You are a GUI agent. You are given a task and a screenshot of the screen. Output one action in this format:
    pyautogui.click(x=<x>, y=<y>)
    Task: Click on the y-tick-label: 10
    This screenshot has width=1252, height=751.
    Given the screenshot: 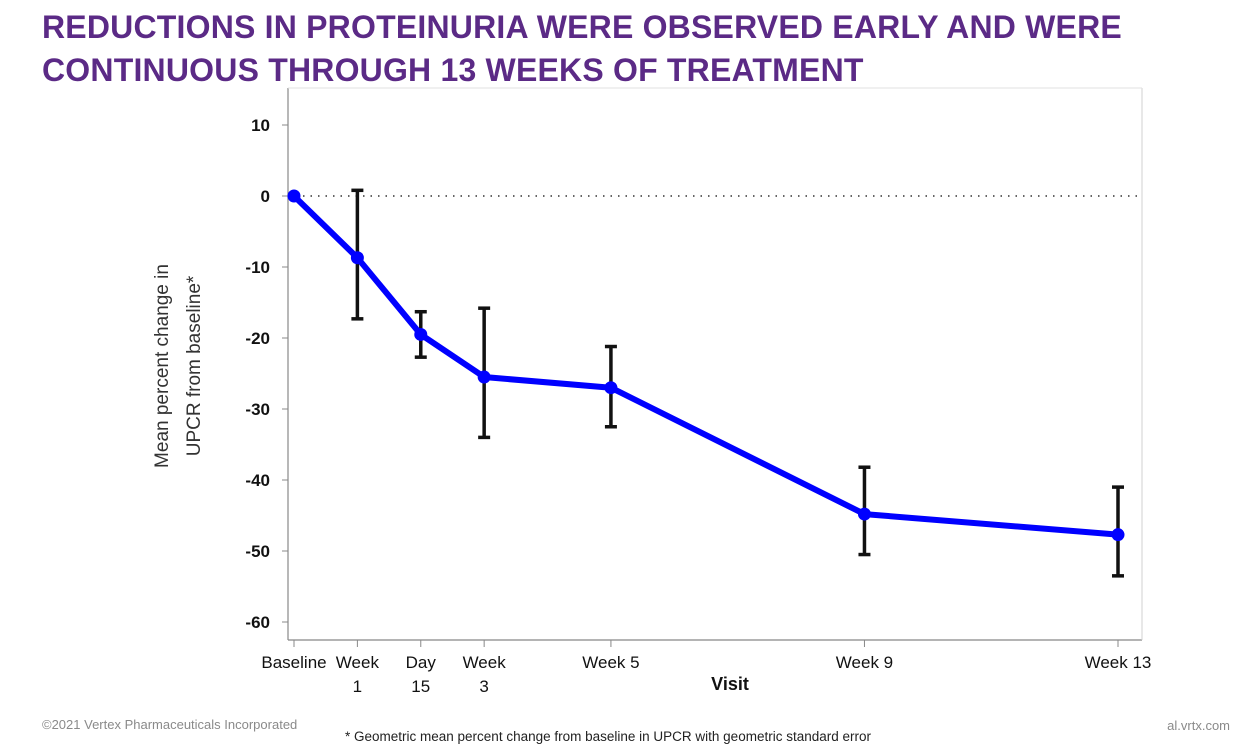 What is the action you would take?
    pyautogui.click(x=260, y=125)
    